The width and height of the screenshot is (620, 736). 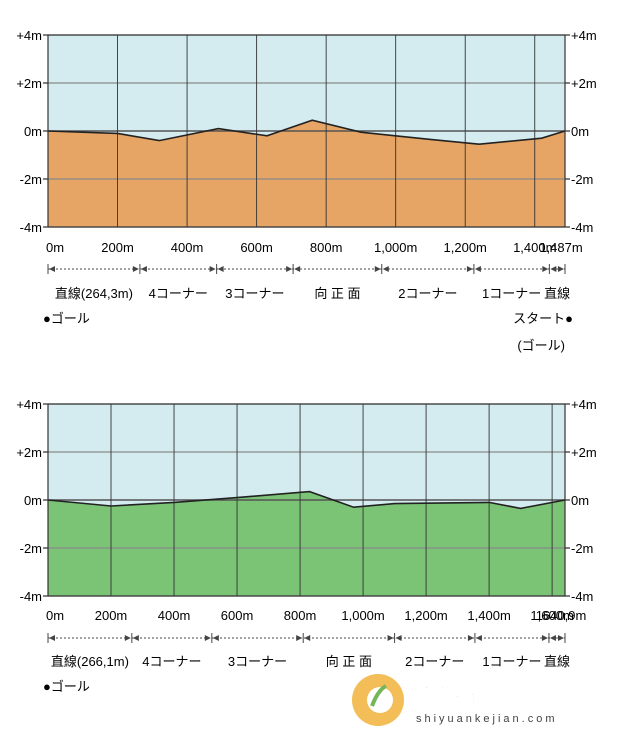 What do you see at coordinates (484, 692) in the screenshot?
I see `watermark-title: 拾客游网` at bounding box center [484, 692].